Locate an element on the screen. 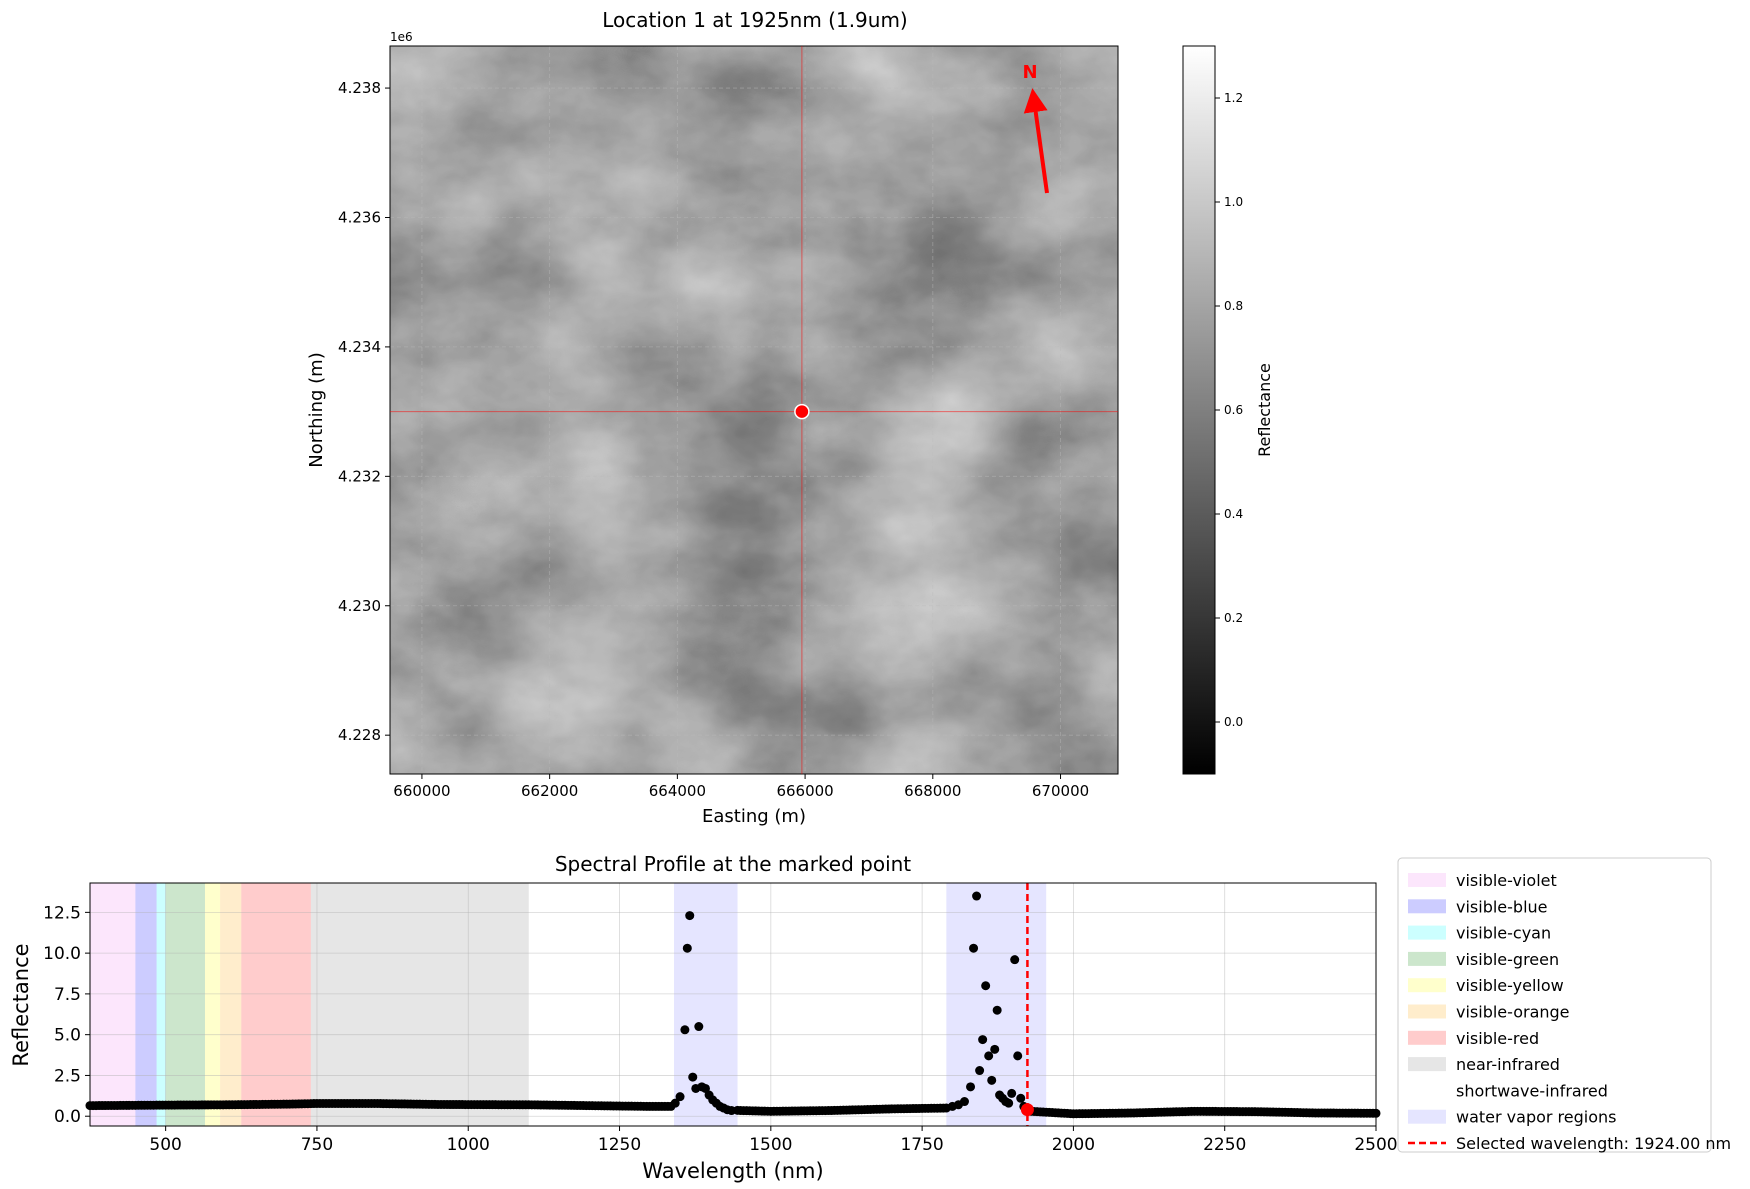 The height and width of the screenshot is (1189, 1750). selected-wavelength-marker is located at coordinates (1027, 1004).